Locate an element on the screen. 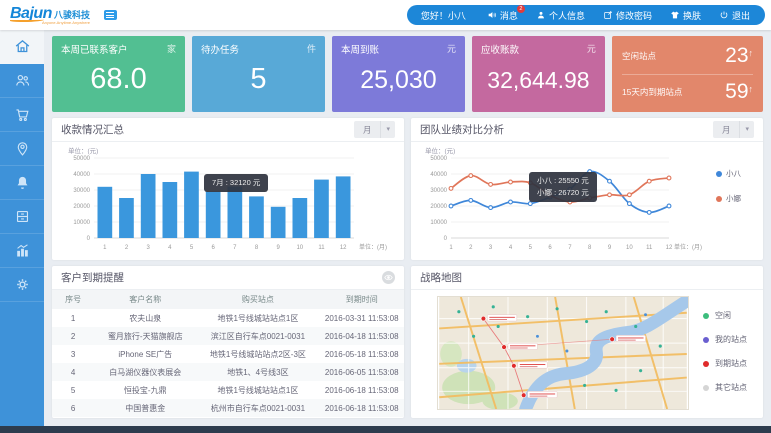 The height and width of the screenshot is (433, 771). map-legend-item: 其它站点 is located at coordinates (725, 387).